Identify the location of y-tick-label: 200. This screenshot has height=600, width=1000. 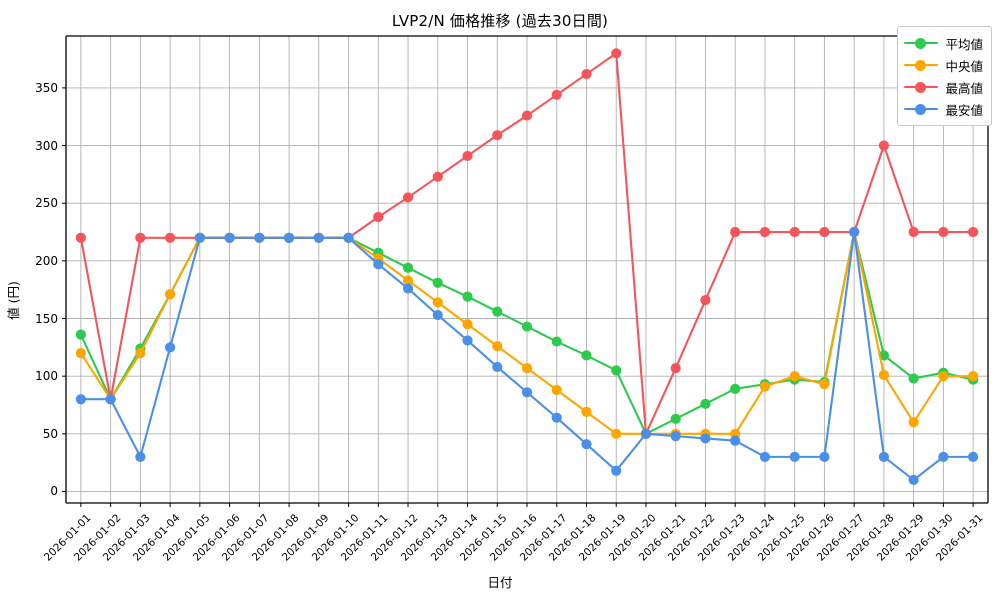
(46, 260).